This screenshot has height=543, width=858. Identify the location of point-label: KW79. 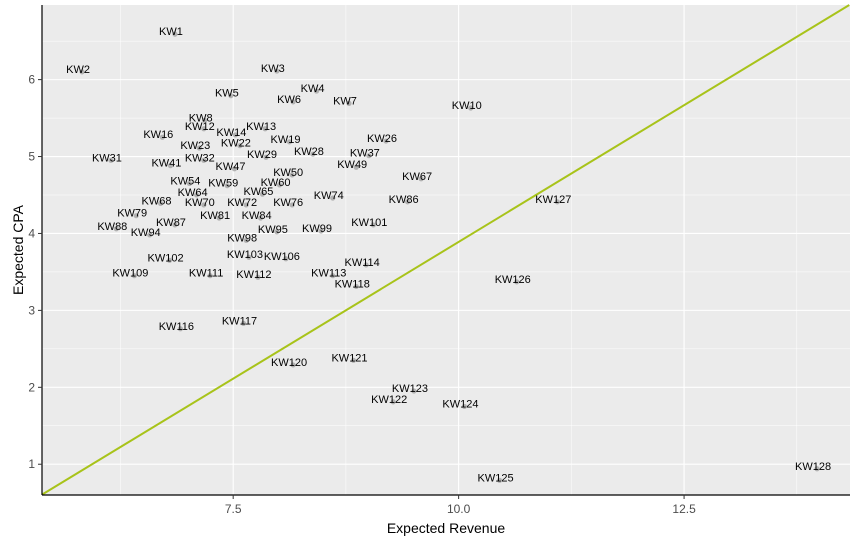
(132, 214).